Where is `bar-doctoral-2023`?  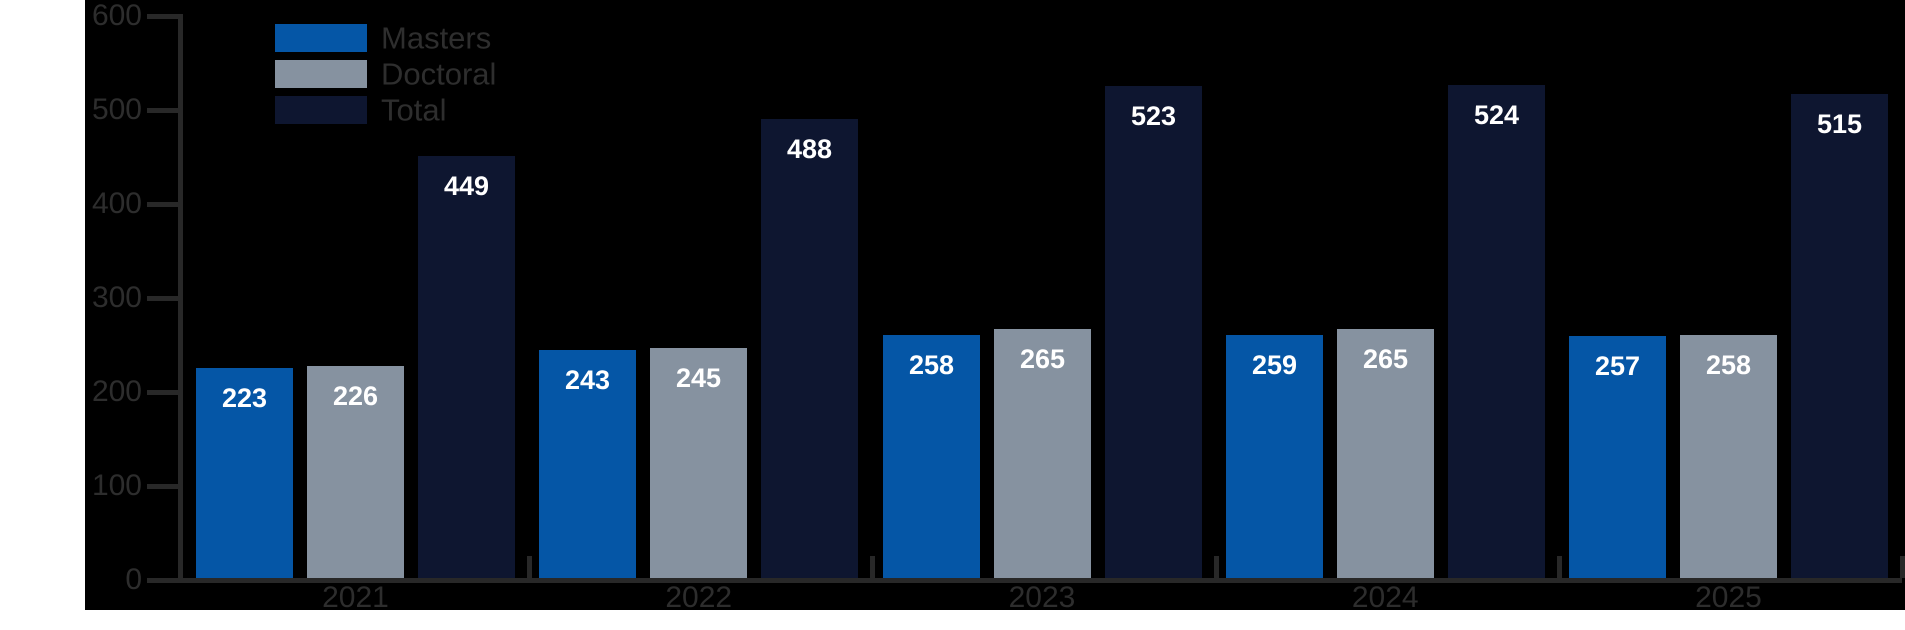
bar-doctoral-2023 is located at coordinates (1042, 453).